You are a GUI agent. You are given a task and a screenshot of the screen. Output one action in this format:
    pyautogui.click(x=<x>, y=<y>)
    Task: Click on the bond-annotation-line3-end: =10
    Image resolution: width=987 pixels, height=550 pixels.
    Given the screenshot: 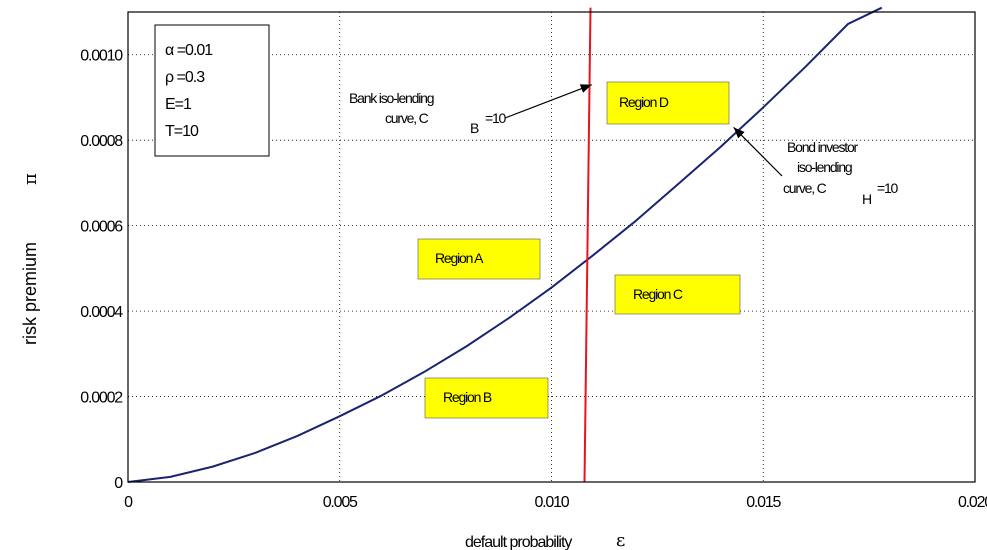 What is the action you would take?
    pyautogui.click(x=888, y=188)
    